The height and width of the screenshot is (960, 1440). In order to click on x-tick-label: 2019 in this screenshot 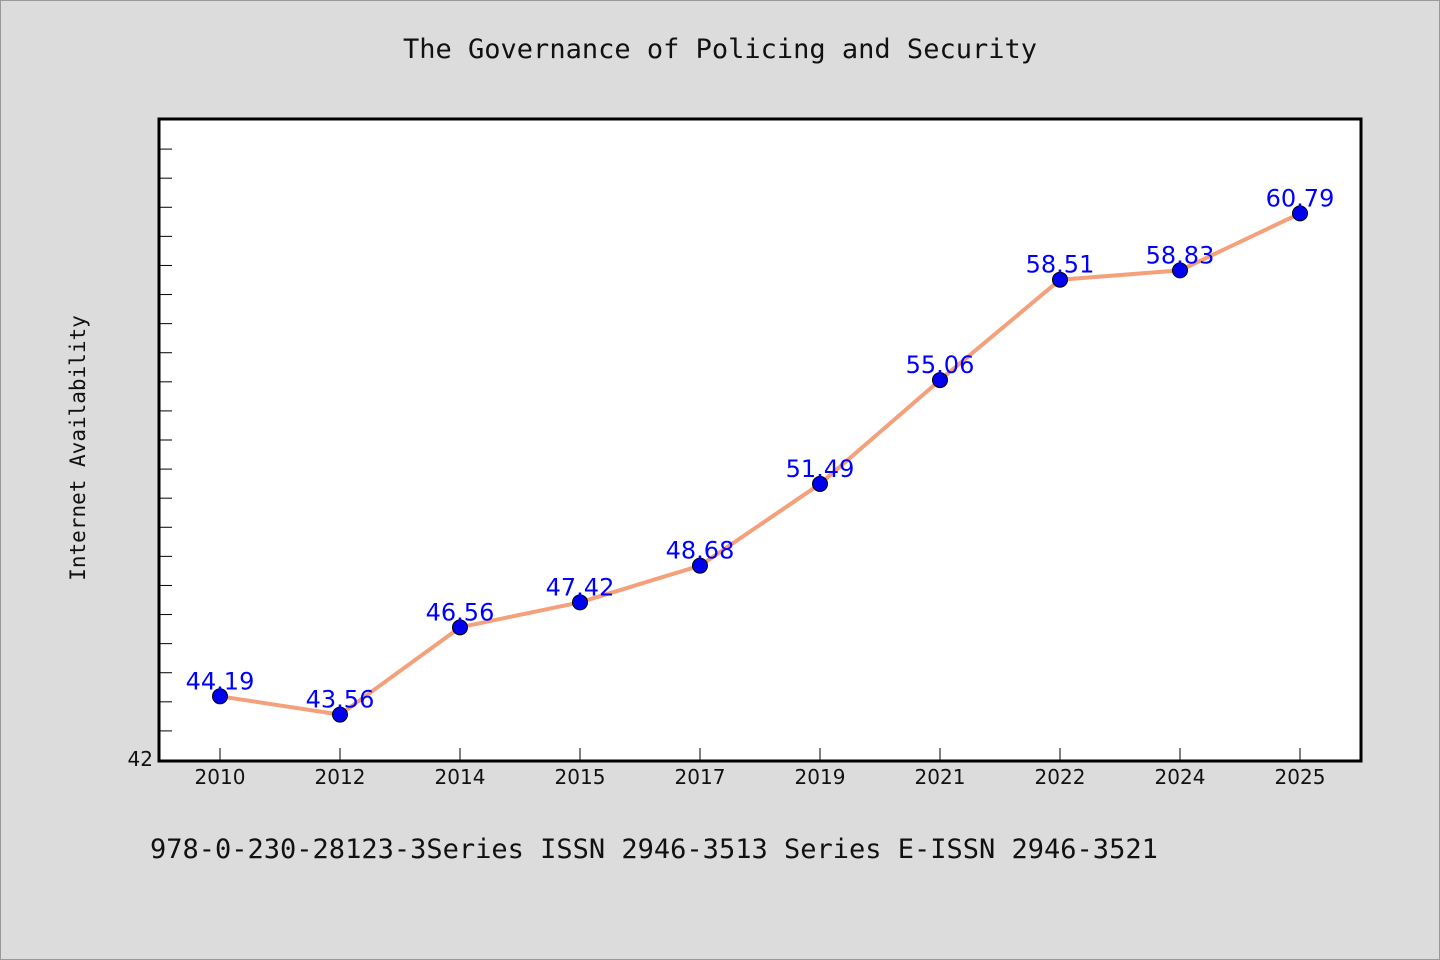, I will do `click(820, 777)`.